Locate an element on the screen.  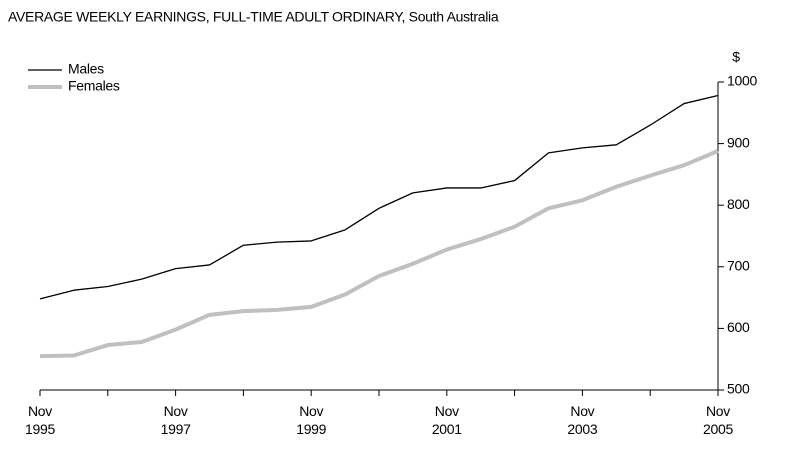
y-tick-label: 800 is located at coordinates (738, 204).